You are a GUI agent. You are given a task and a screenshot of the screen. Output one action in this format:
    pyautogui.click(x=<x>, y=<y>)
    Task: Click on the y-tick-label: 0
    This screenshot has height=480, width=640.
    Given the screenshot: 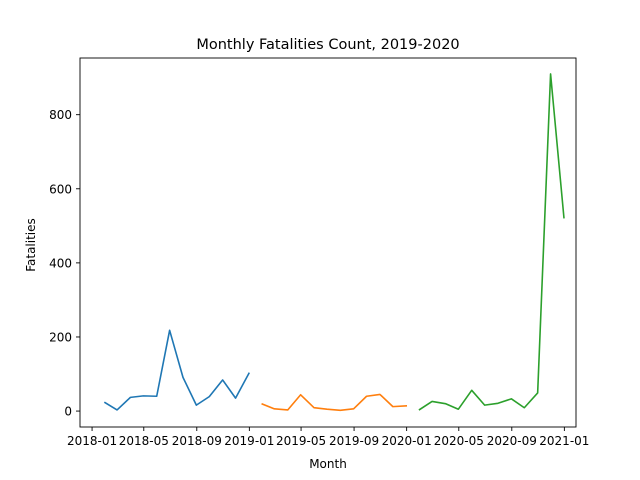 What is the action you would take?
    pyautogui.click(x=68, y=412)
    